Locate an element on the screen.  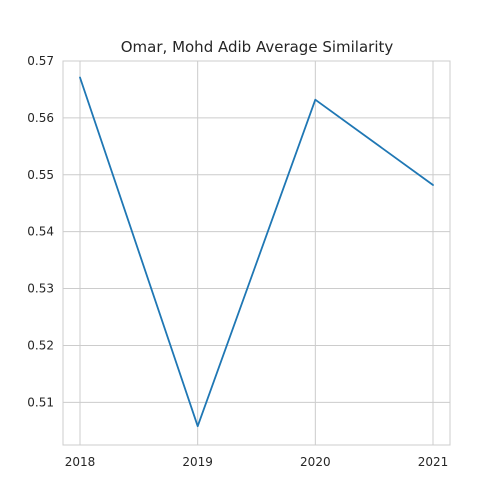
x-tick-label: 2018 is located at coordinates (80, 462).